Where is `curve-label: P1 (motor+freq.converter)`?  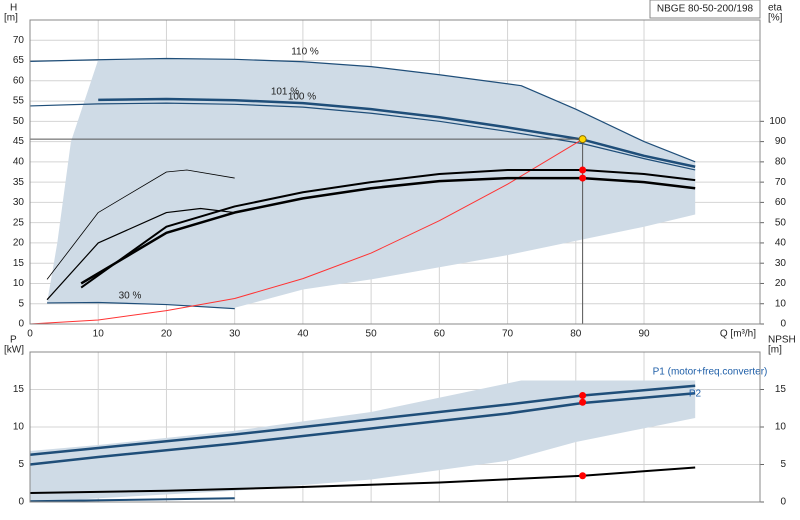 curve-label: P1 (motor+freq.converter) is located at coordinates (710, 372).